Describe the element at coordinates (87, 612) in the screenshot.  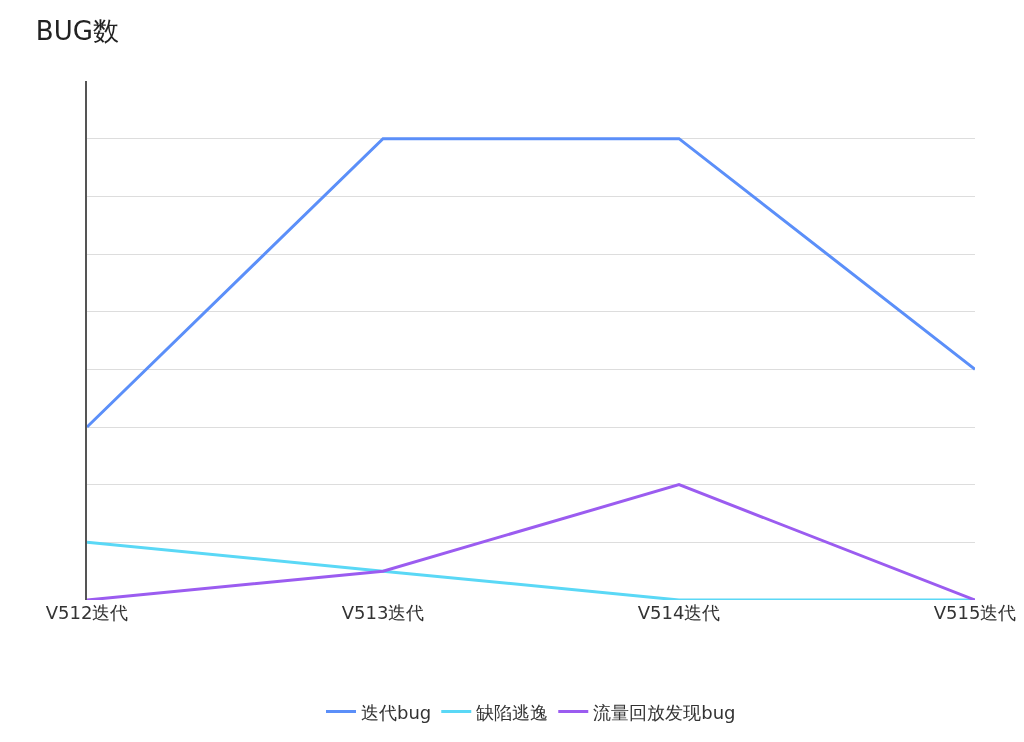
I see `x-tick-label: V512迭代` at that location.